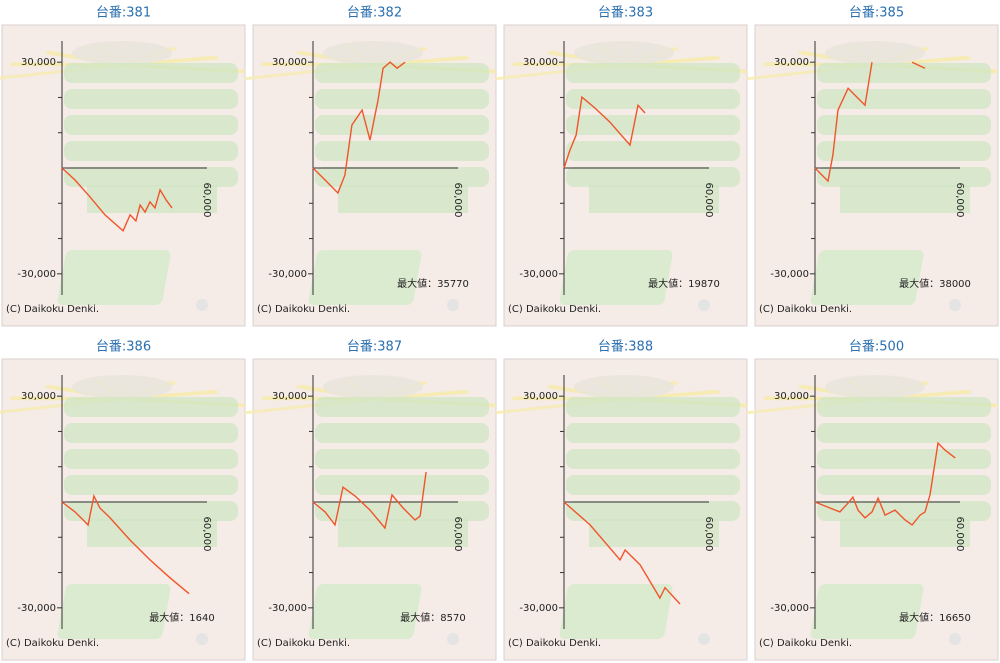  What do you see at coordinates (123, 347) in the screenshot?
I see `chart-title: 台番:386` at bounding box center [123, 347].